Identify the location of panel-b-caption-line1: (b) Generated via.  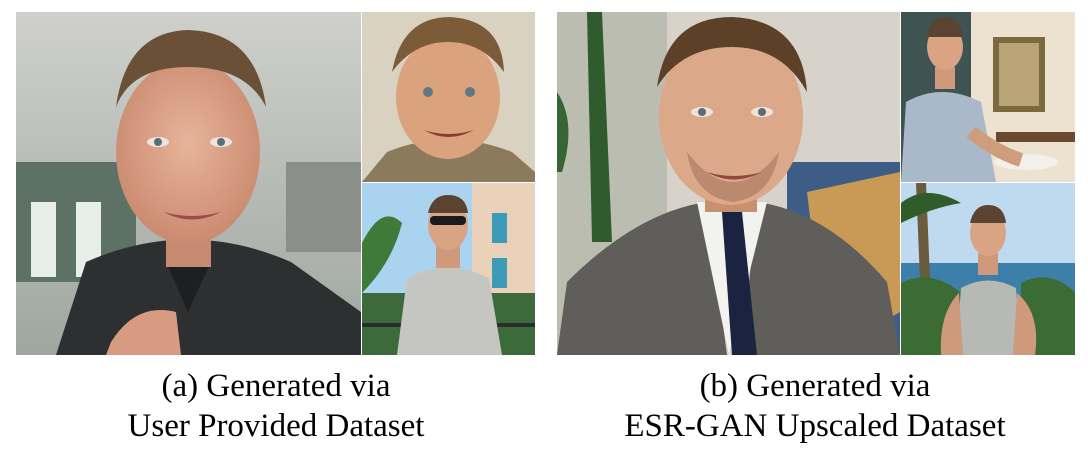
(815, 386).